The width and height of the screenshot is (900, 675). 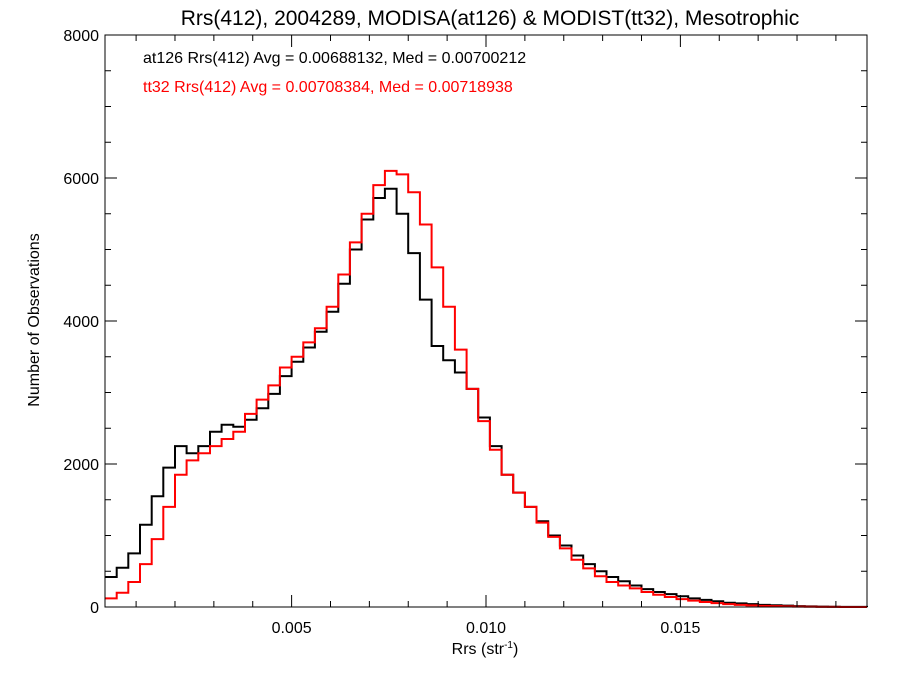 I want to click on x-tick-label: 0.010, so click(x=486, y=628).